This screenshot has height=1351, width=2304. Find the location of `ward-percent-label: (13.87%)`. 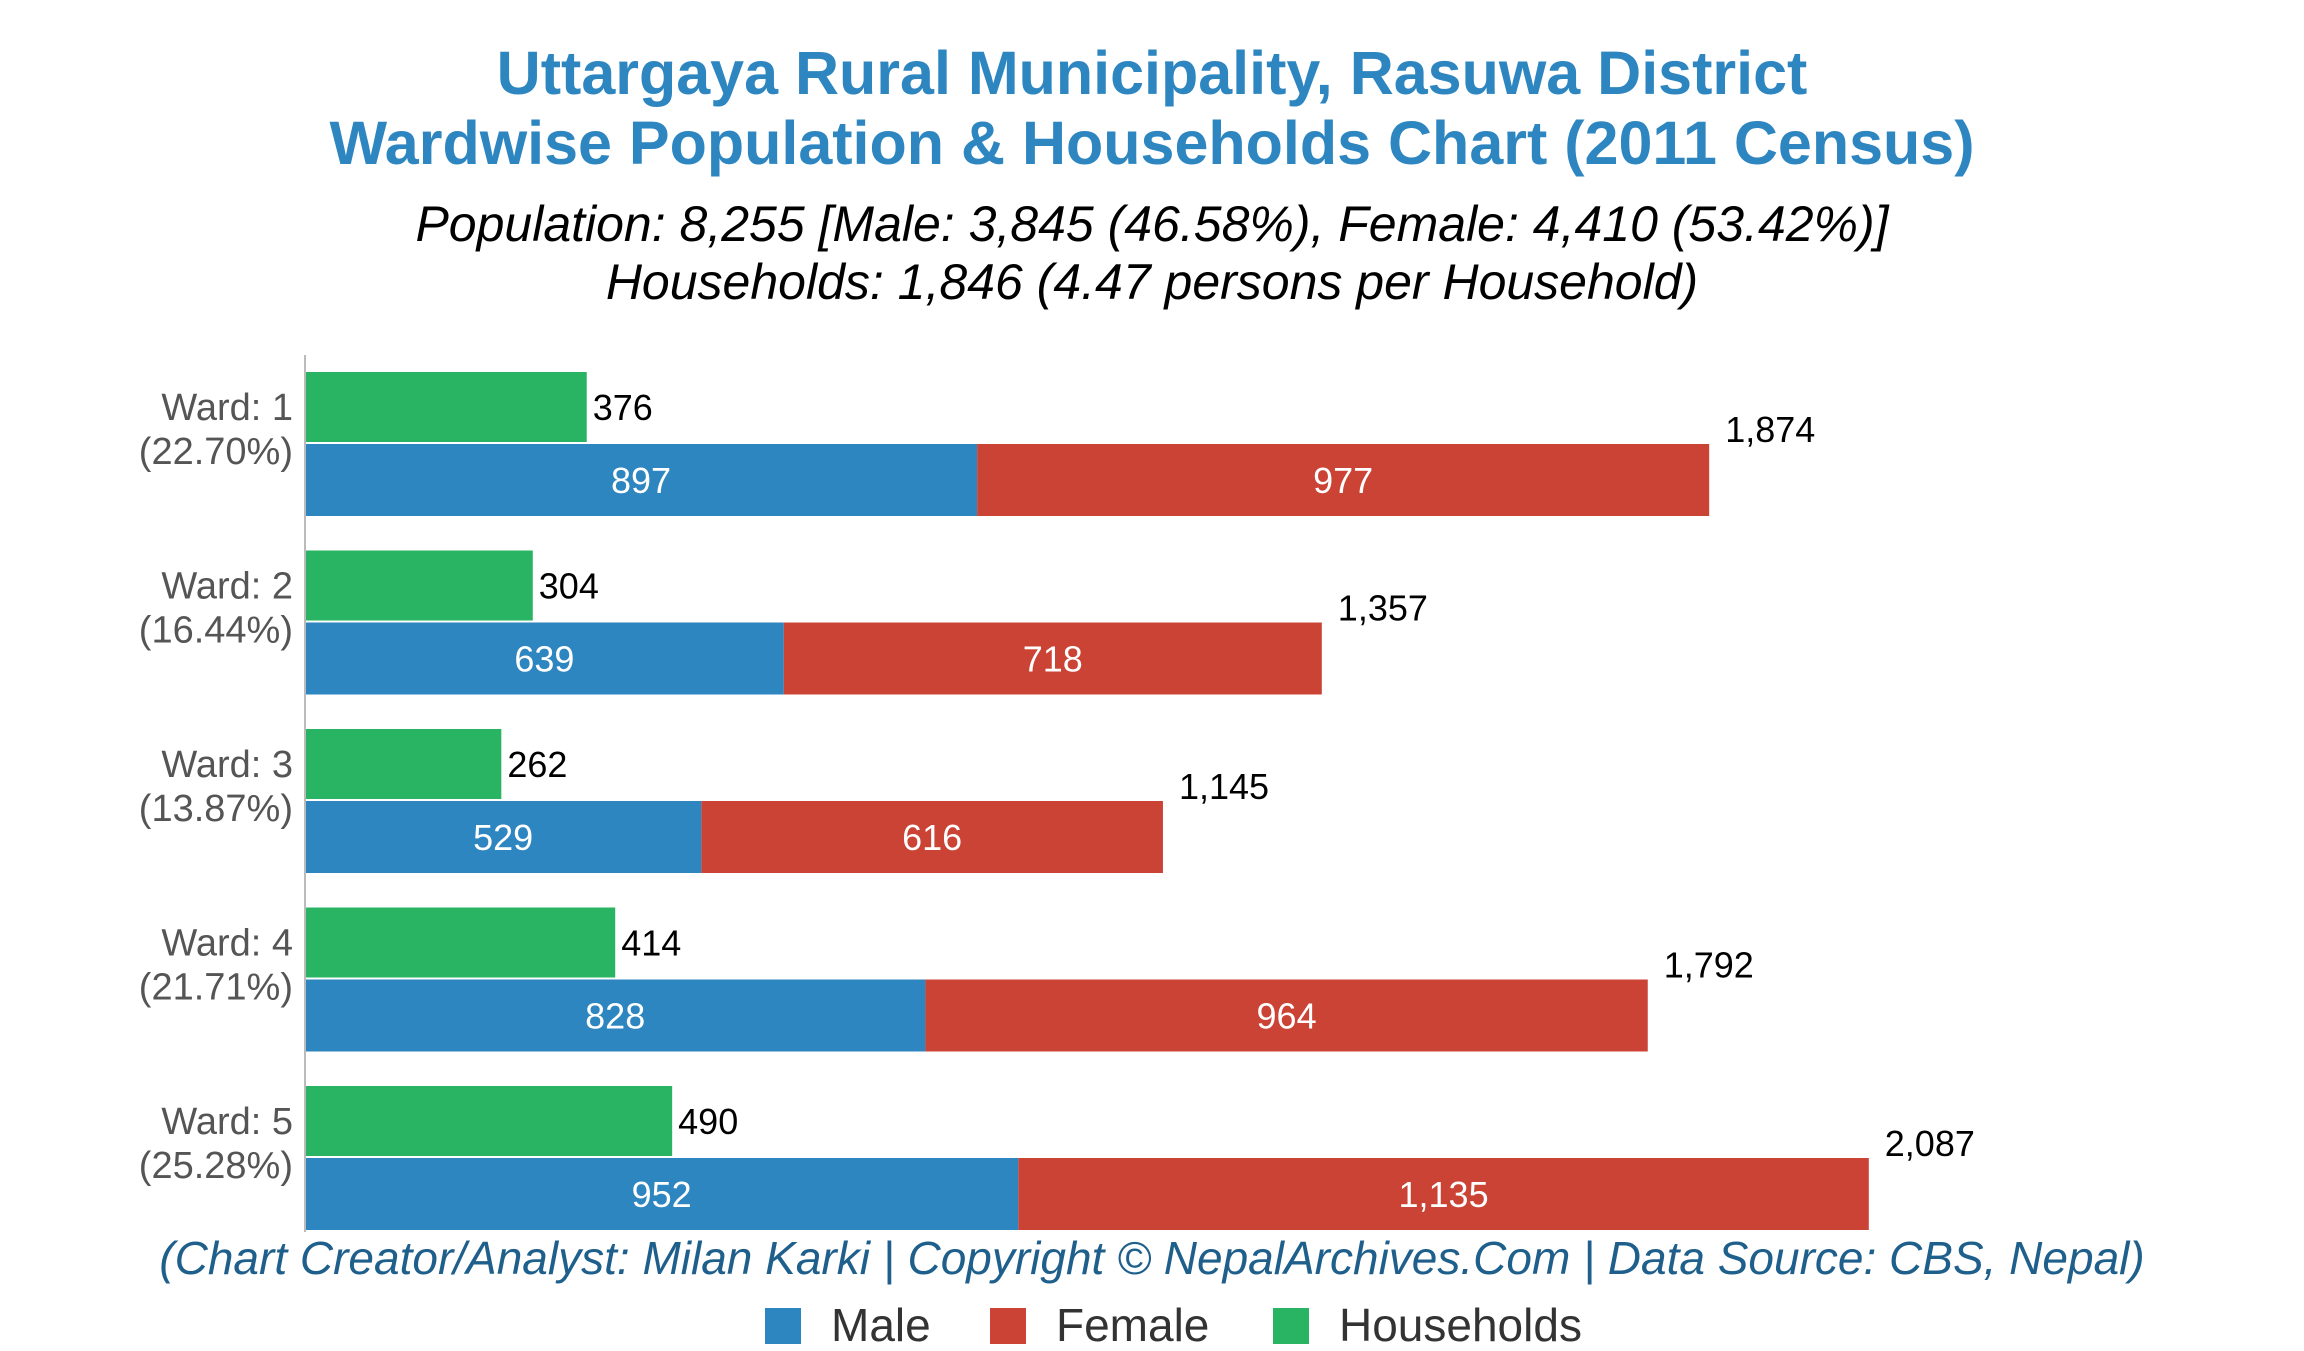

ward-percent-label: (13.87%) is located at coordinates (216, 809).